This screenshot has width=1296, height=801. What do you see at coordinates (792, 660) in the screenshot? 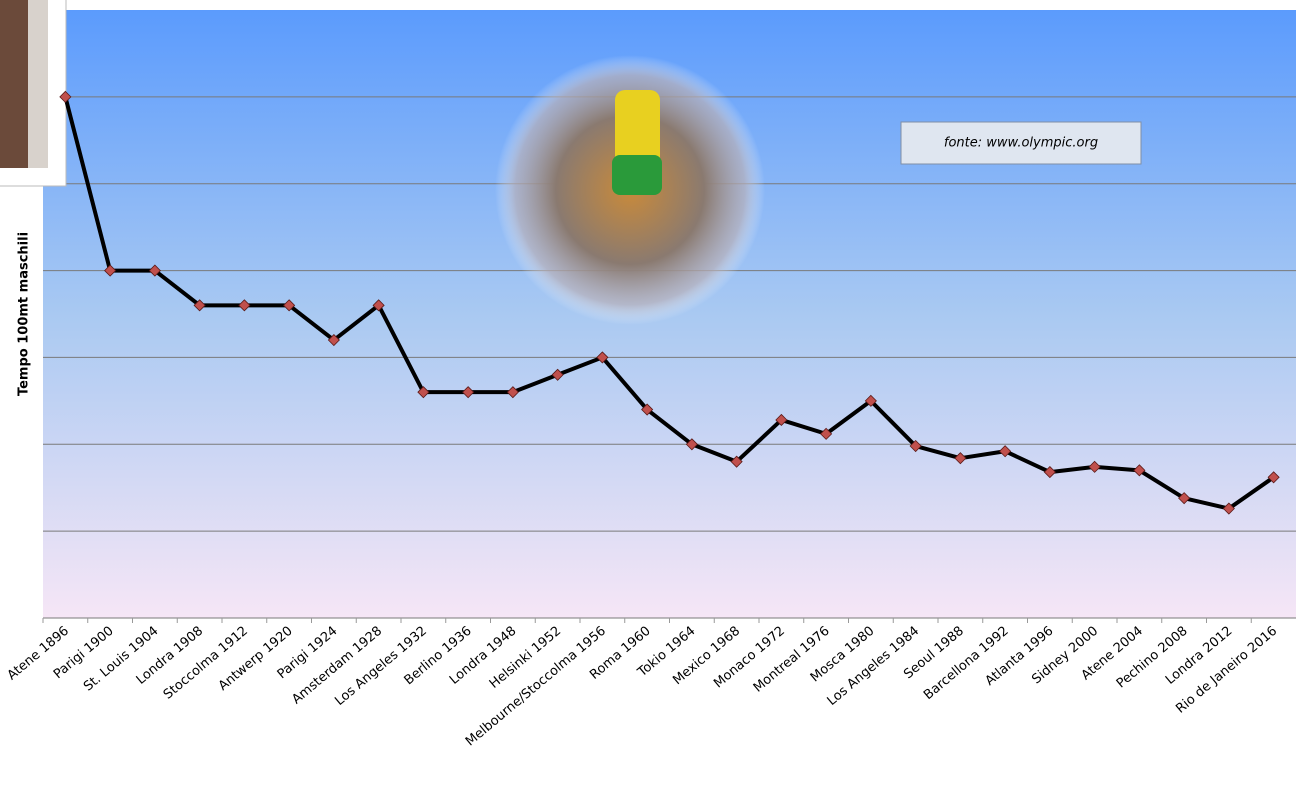
I see `x-tick-label: Montreal 1976` at bounding box center [792, 660].